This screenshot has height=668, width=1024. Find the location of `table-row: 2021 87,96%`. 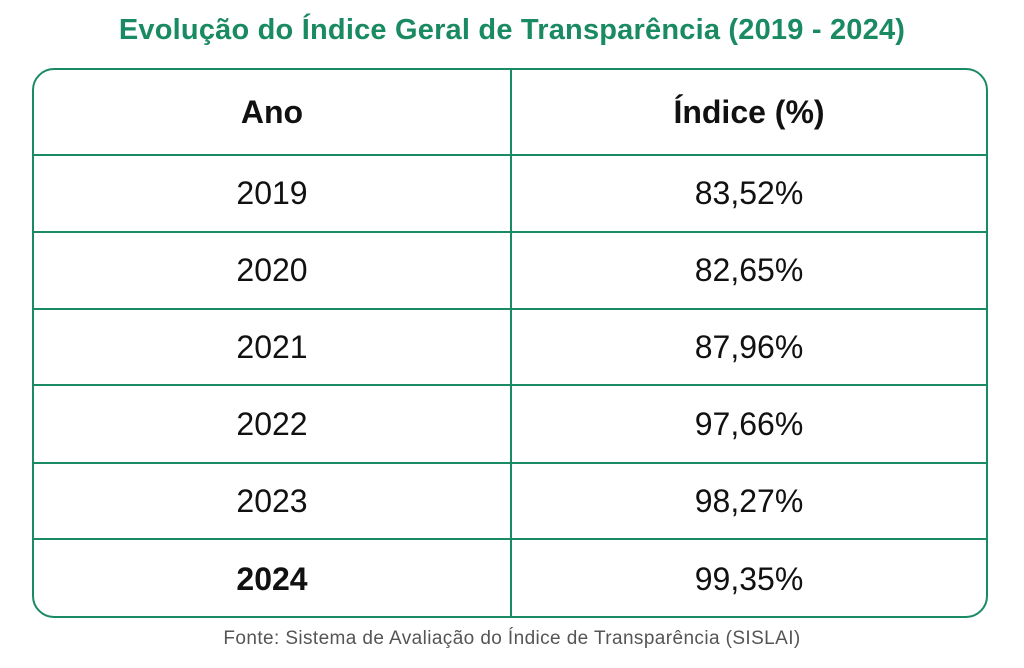

table-row: 2021 87,96% is located at coordinates (510, 348).